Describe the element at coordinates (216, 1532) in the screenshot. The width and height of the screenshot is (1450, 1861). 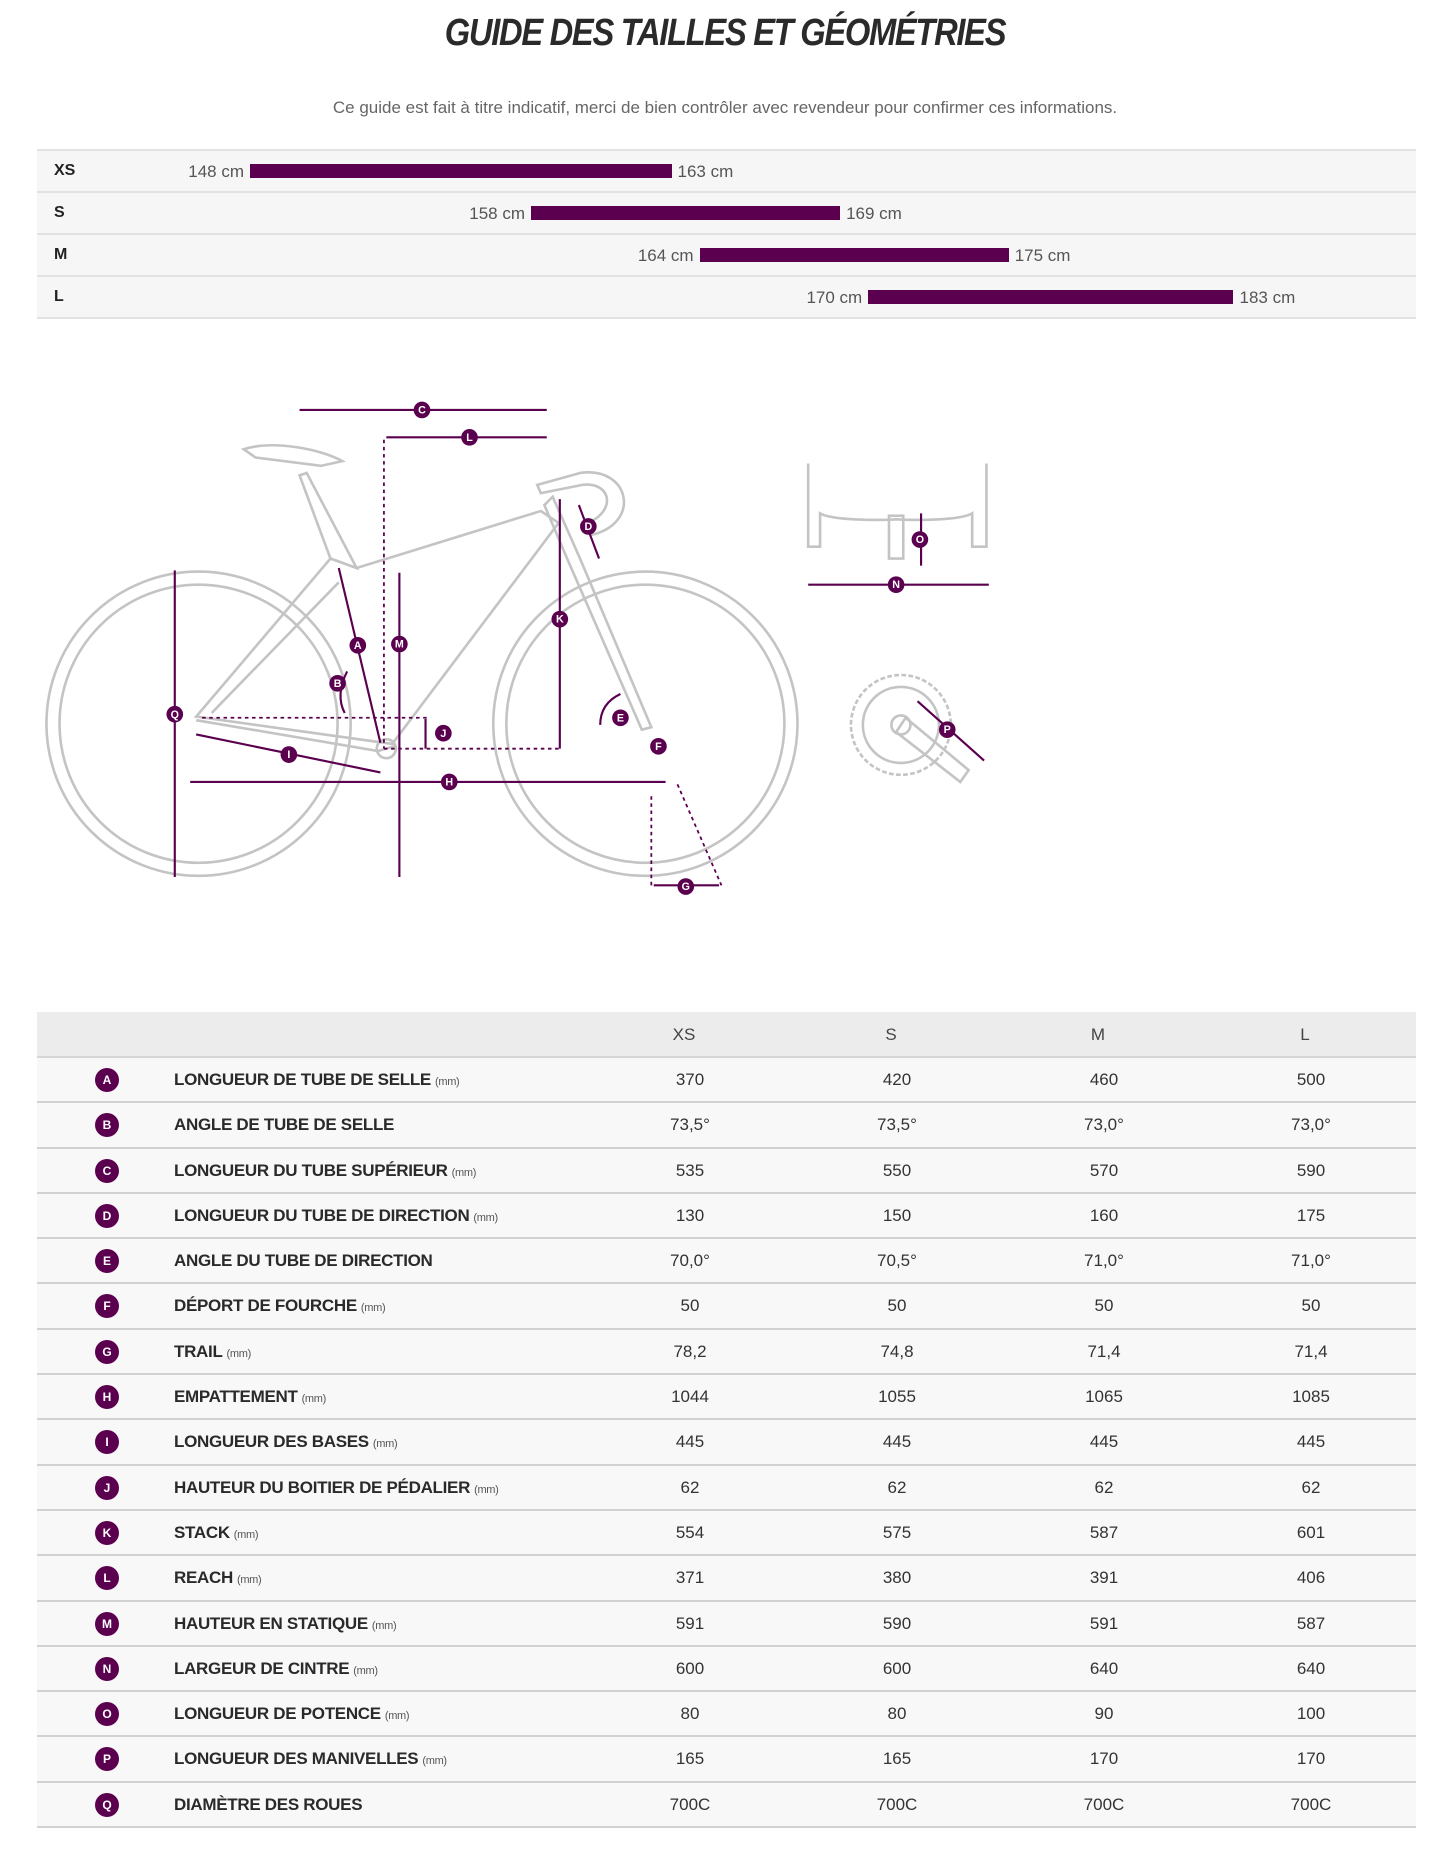
I see `measure-label: STACK (mm)` at that location.